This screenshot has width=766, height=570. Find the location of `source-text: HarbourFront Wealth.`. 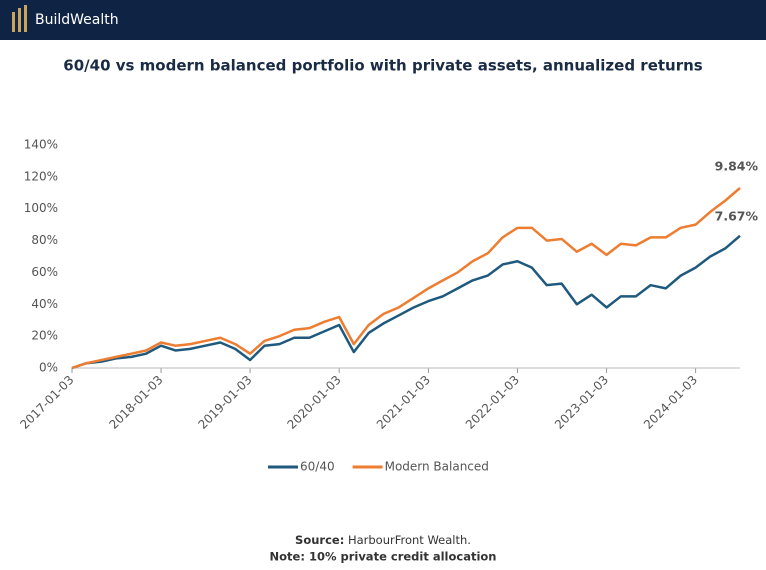

source-text: HarbourFront Wealth. is located at coordinates (409, 540).